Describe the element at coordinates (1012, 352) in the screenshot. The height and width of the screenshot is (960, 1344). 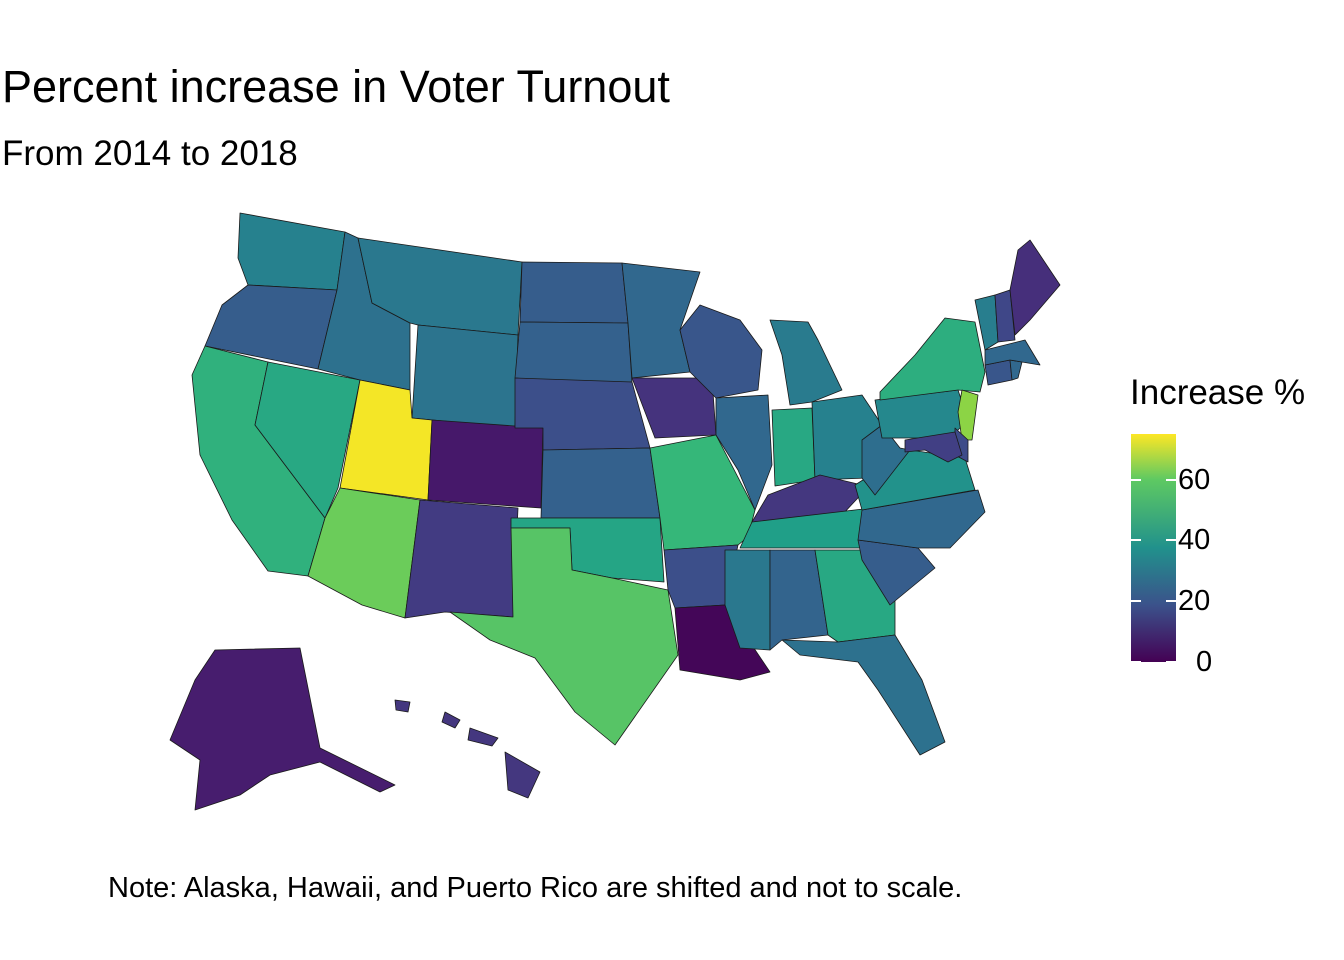
I see `state-ma` at that location.